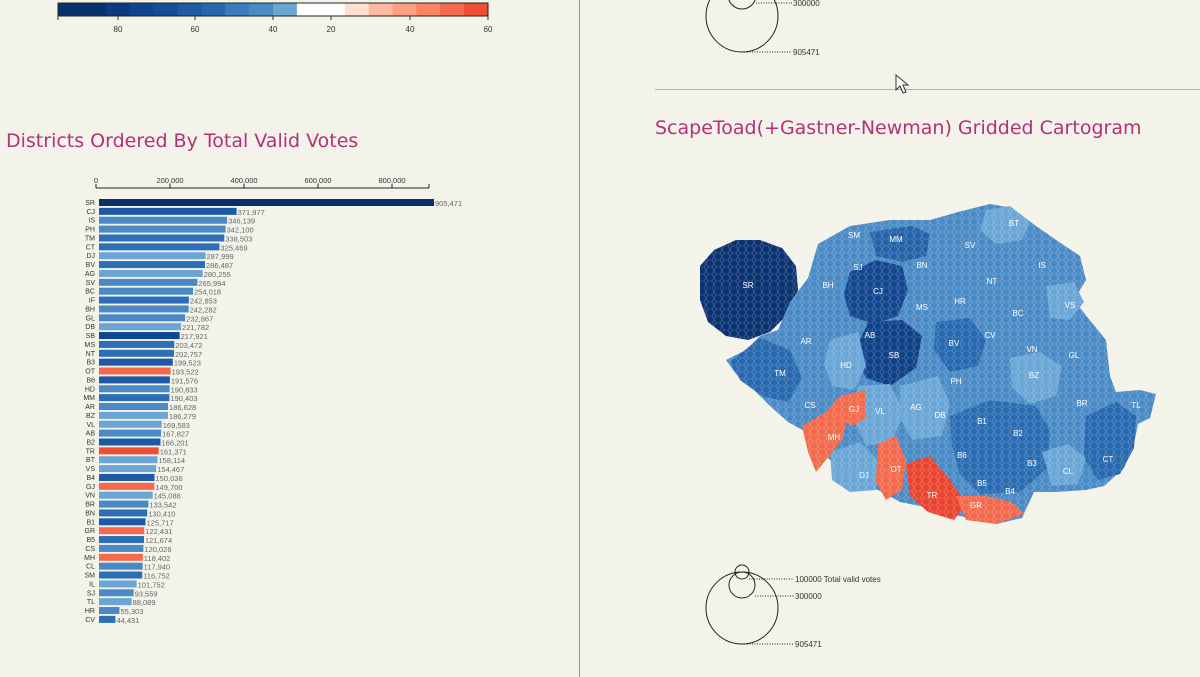  Describe the element at coordinates (126, 495) in the screenshot. I see `bar-vn` at that location.